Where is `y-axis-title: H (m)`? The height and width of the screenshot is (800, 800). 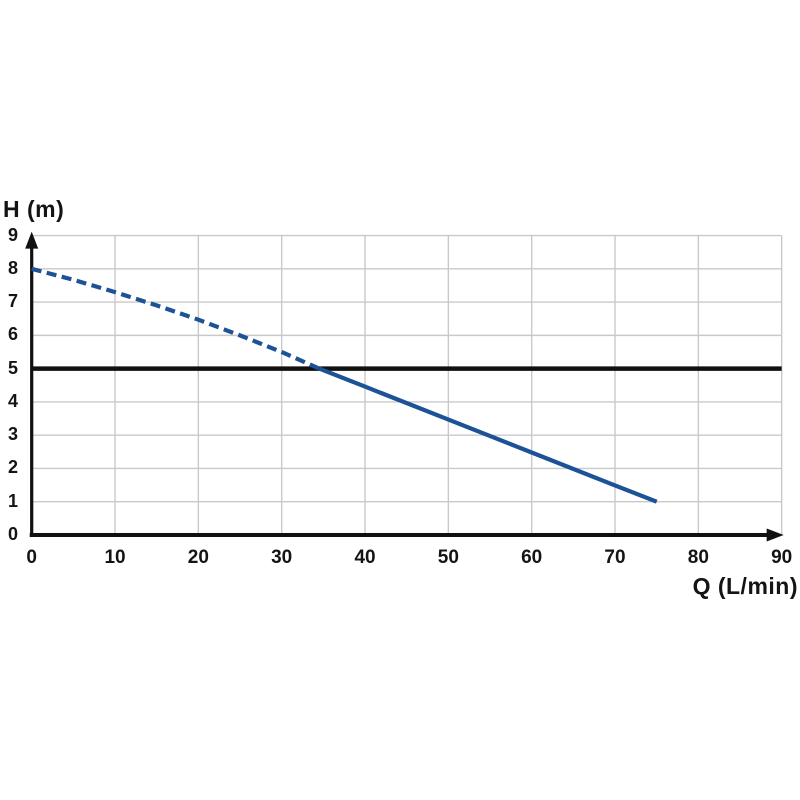 y-axis-title: H (m) is located at coordinates (34, 209).